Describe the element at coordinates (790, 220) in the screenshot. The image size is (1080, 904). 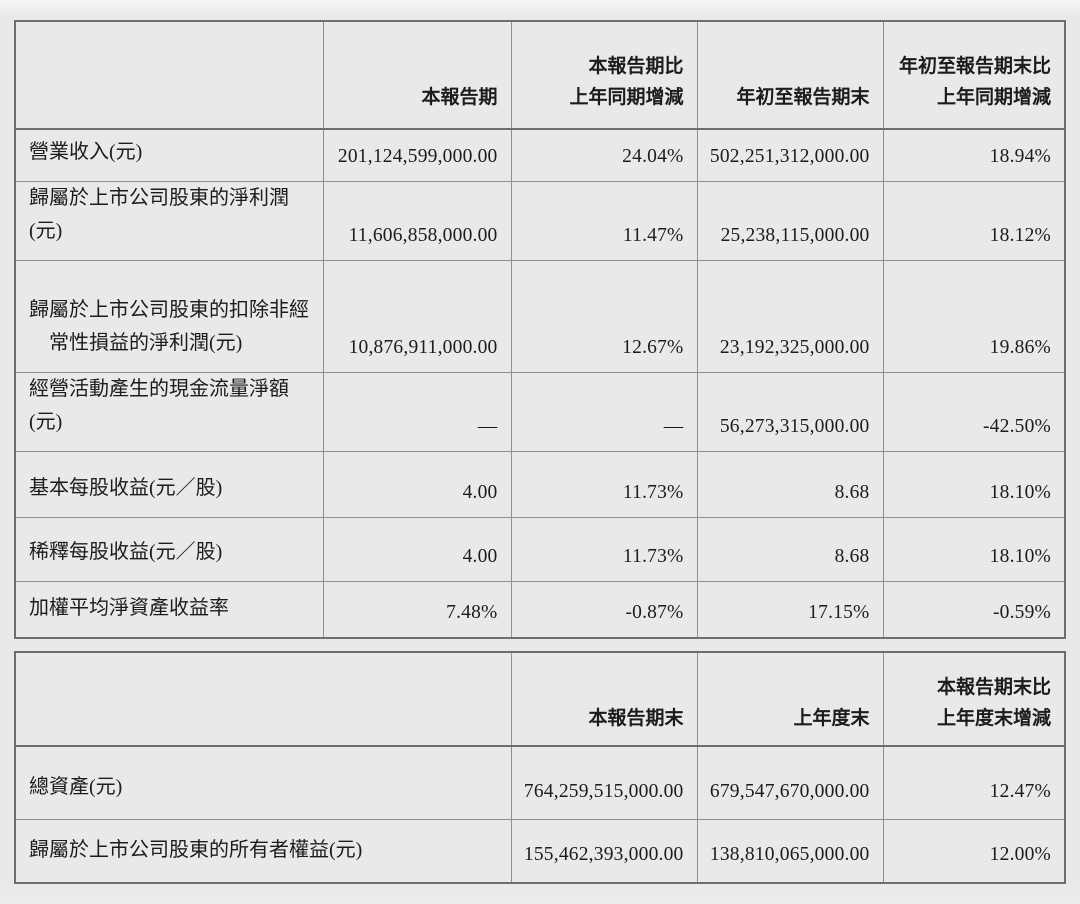
I see `cell-value: 25,238,115,000.00` at that location.